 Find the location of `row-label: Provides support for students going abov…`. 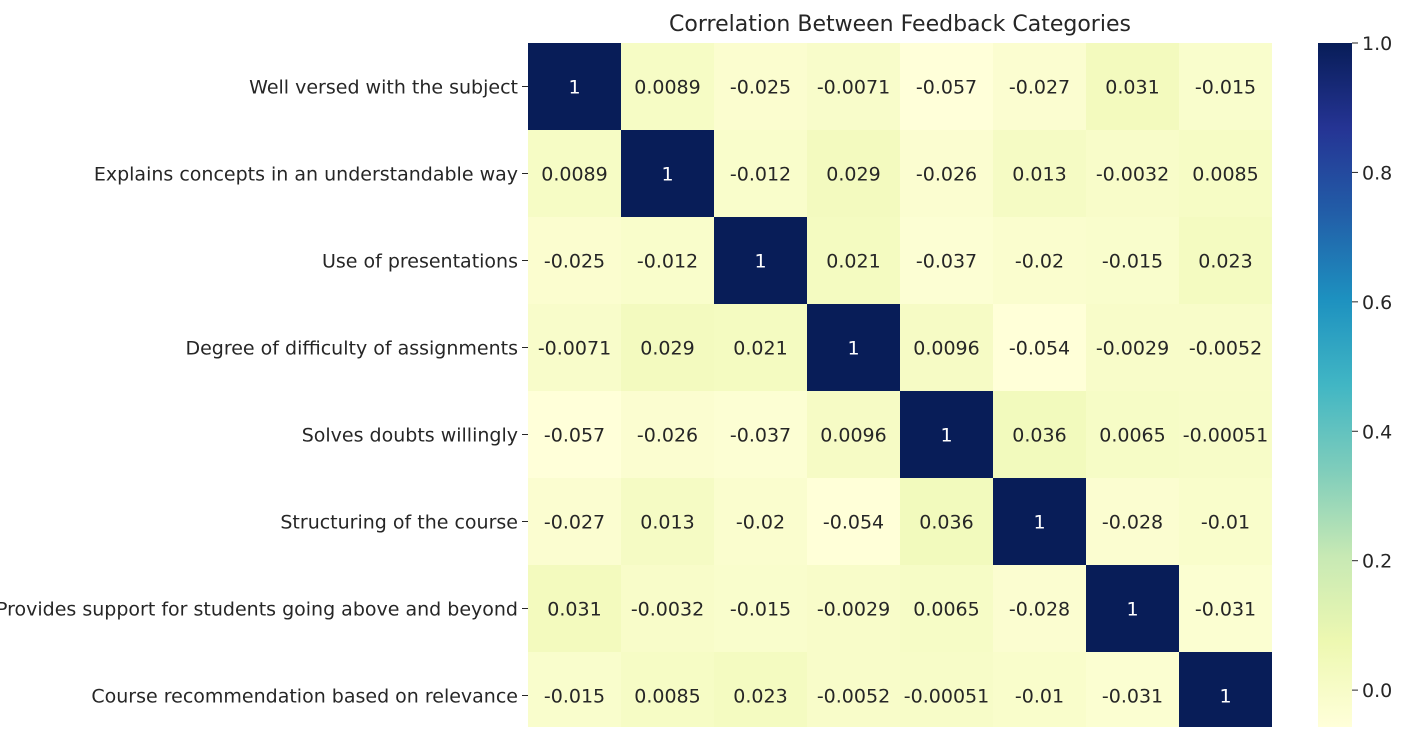

row-label: Provides support for students going abov… is located at coordinates (259, 610).